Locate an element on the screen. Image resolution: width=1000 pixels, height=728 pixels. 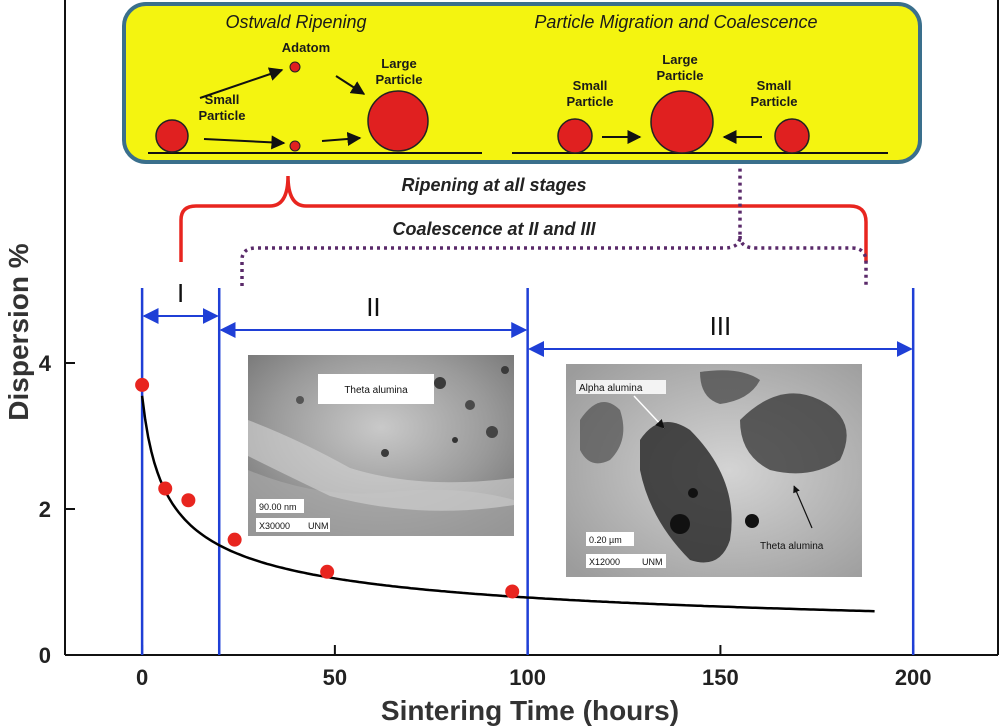
micrograph-left-scale: 90.00 nm is located at coordinates (278, 507).